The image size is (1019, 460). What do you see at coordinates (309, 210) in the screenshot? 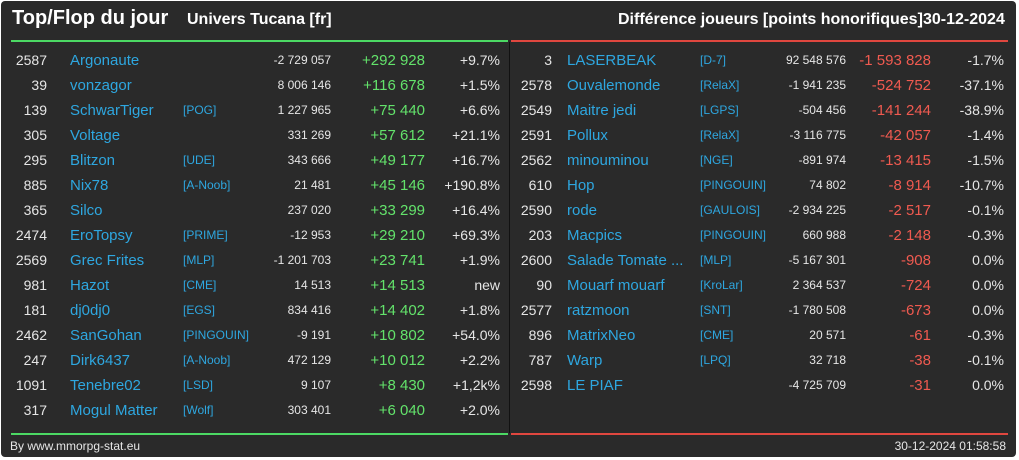
I see `player-total-points: 237 020` at bounding box center [309, 210].